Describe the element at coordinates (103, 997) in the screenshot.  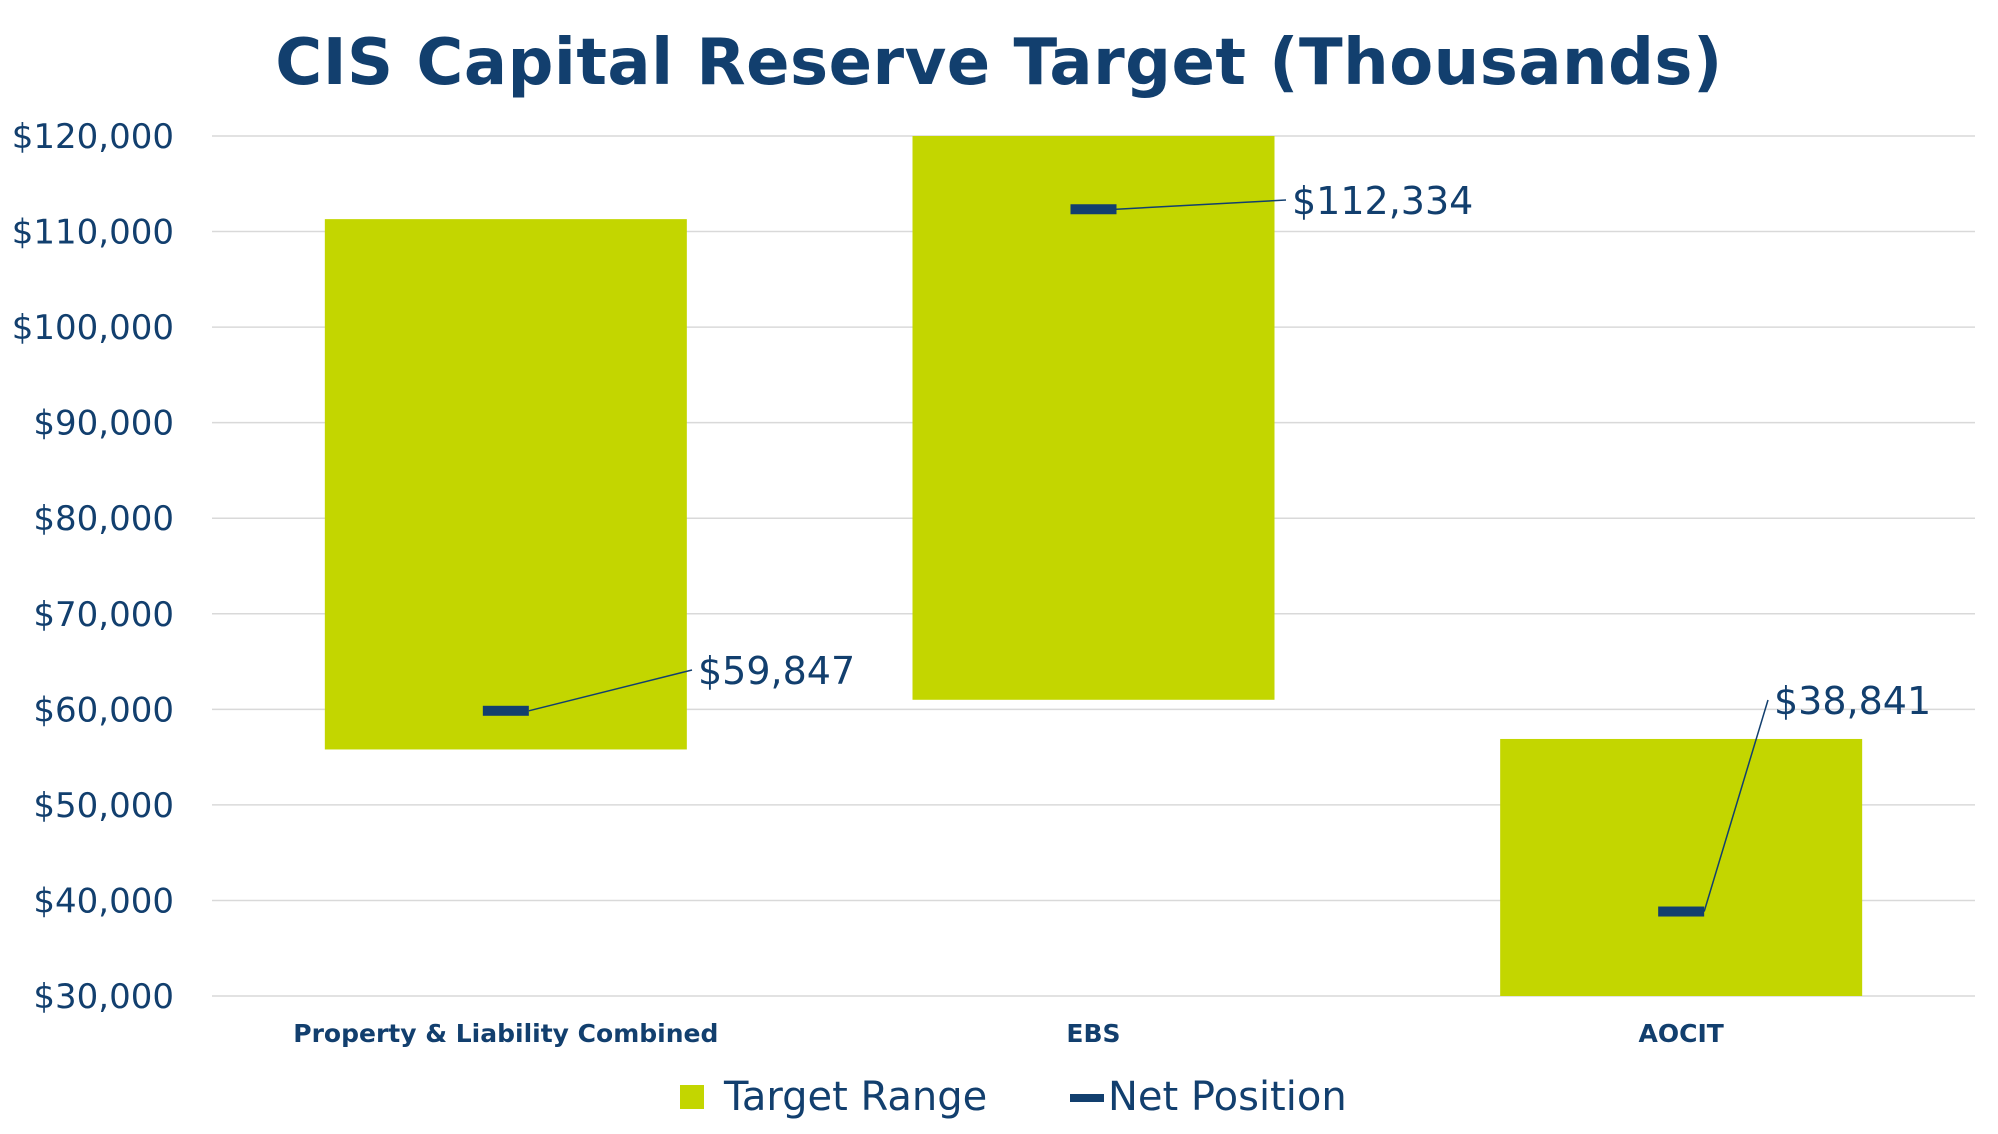
I see `y-tick-label: $30,000` at that location.